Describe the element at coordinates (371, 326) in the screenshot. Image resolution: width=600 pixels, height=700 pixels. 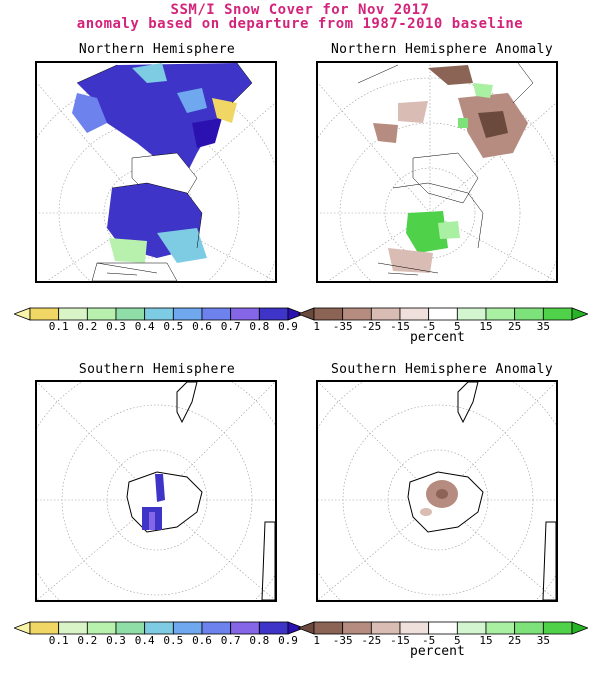
I see `anom-top-tick-label: -25` at that location.